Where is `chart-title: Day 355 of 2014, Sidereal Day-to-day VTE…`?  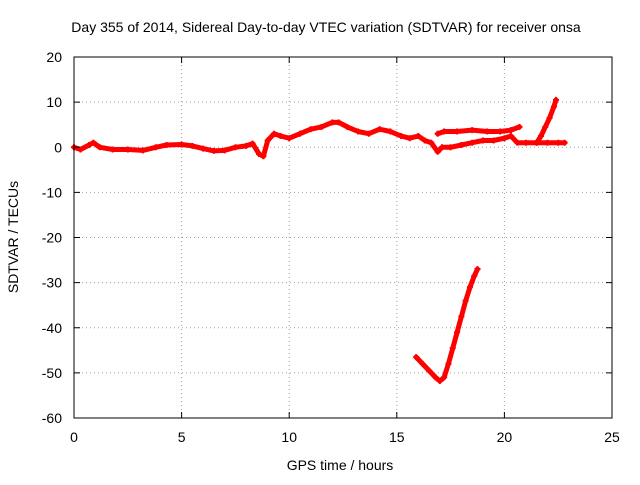 chart-title: Day 355 of 2014, Sidereal Day-to-day VTE… is located at coordinates (326, 27).